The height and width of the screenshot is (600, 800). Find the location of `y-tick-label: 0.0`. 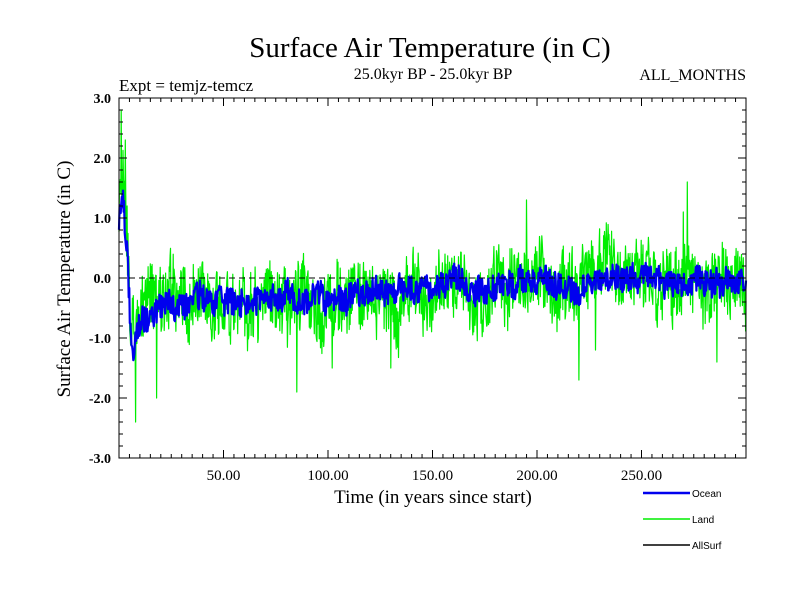

y-tick-label: 0.0 is located at coordinates (103, 279).